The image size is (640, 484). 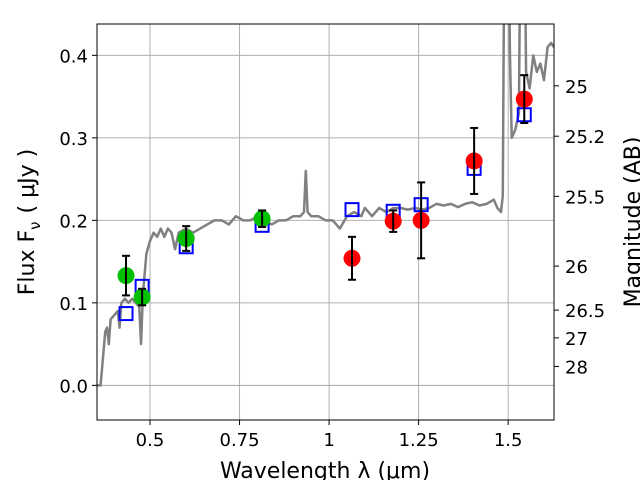 What do you see at coordinates (328, 440) in the screenshot?
I see `x-tick-label: 1` at bounding box center [328, 440].